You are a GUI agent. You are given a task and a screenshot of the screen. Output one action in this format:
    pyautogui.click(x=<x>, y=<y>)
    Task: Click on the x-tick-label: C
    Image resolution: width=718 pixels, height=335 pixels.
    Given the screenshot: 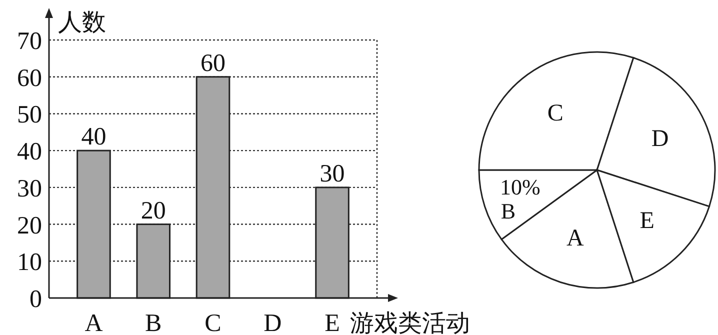 What is the action you would take?
    pyautogui.click(x=213, y=322)
    